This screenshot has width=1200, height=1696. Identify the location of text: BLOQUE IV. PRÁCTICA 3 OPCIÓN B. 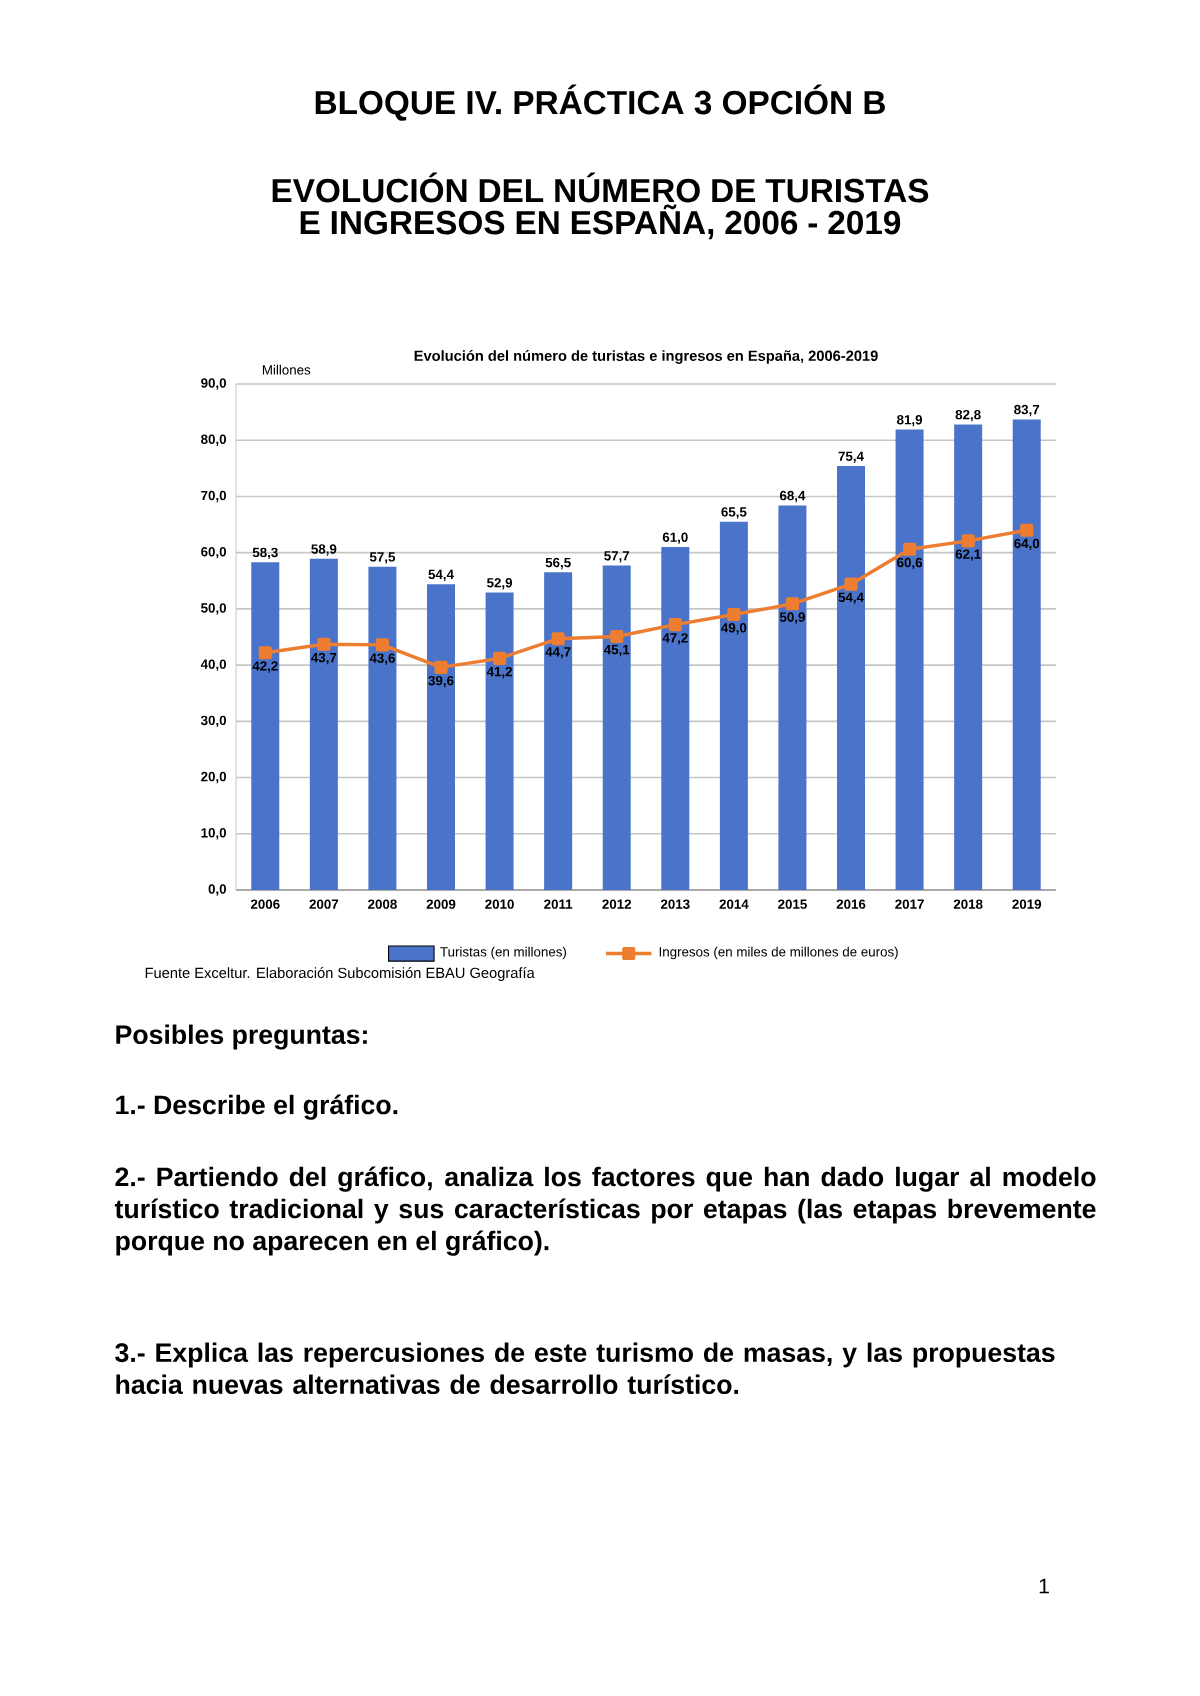
(600, 102).